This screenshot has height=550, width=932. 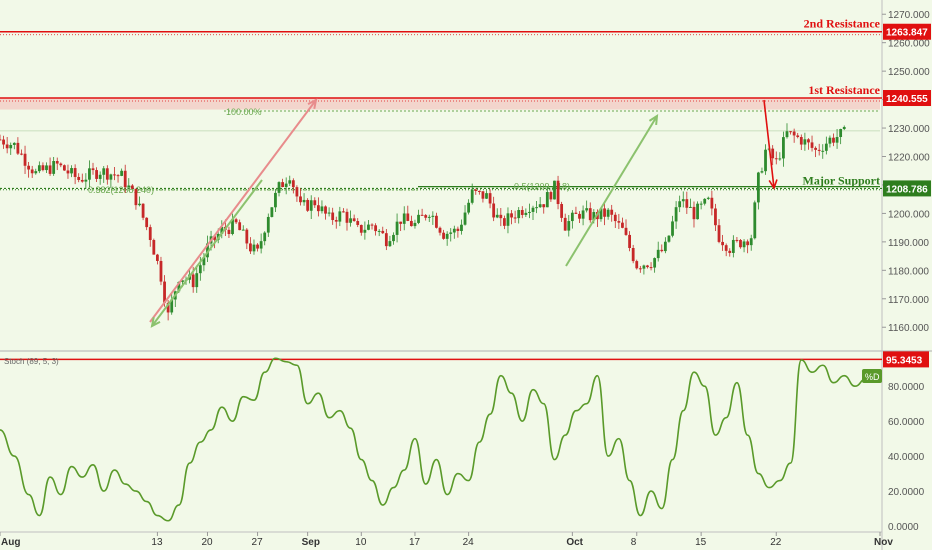 I want to click on stoch-tick-label: 80.0000, so click(x=906, y=387).